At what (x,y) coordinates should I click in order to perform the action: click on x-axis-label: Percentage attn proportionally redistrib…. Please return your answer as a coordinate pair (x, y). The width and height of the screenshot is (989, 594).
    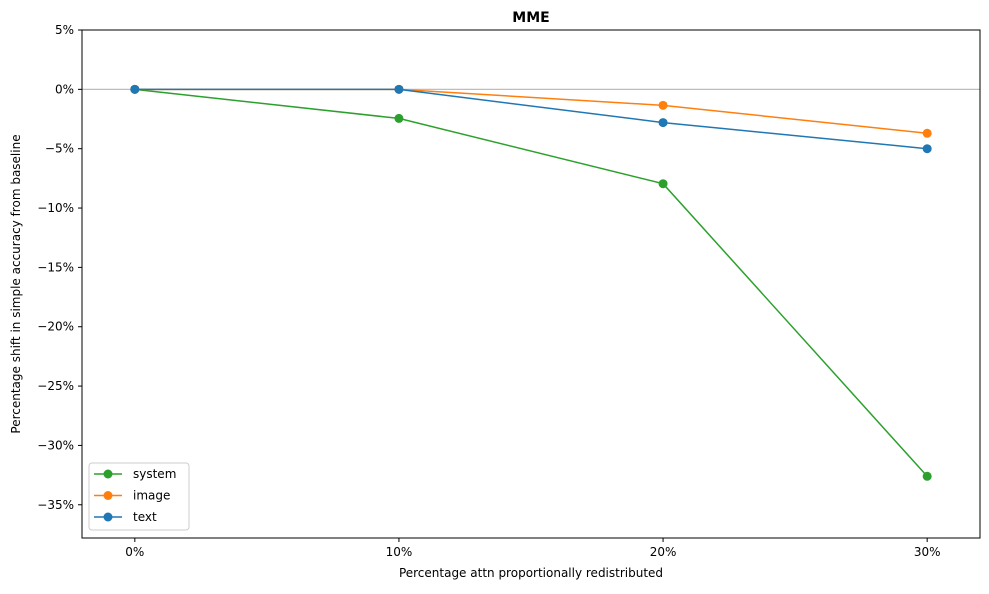
    Looking at the image, I should click on (531, 573).